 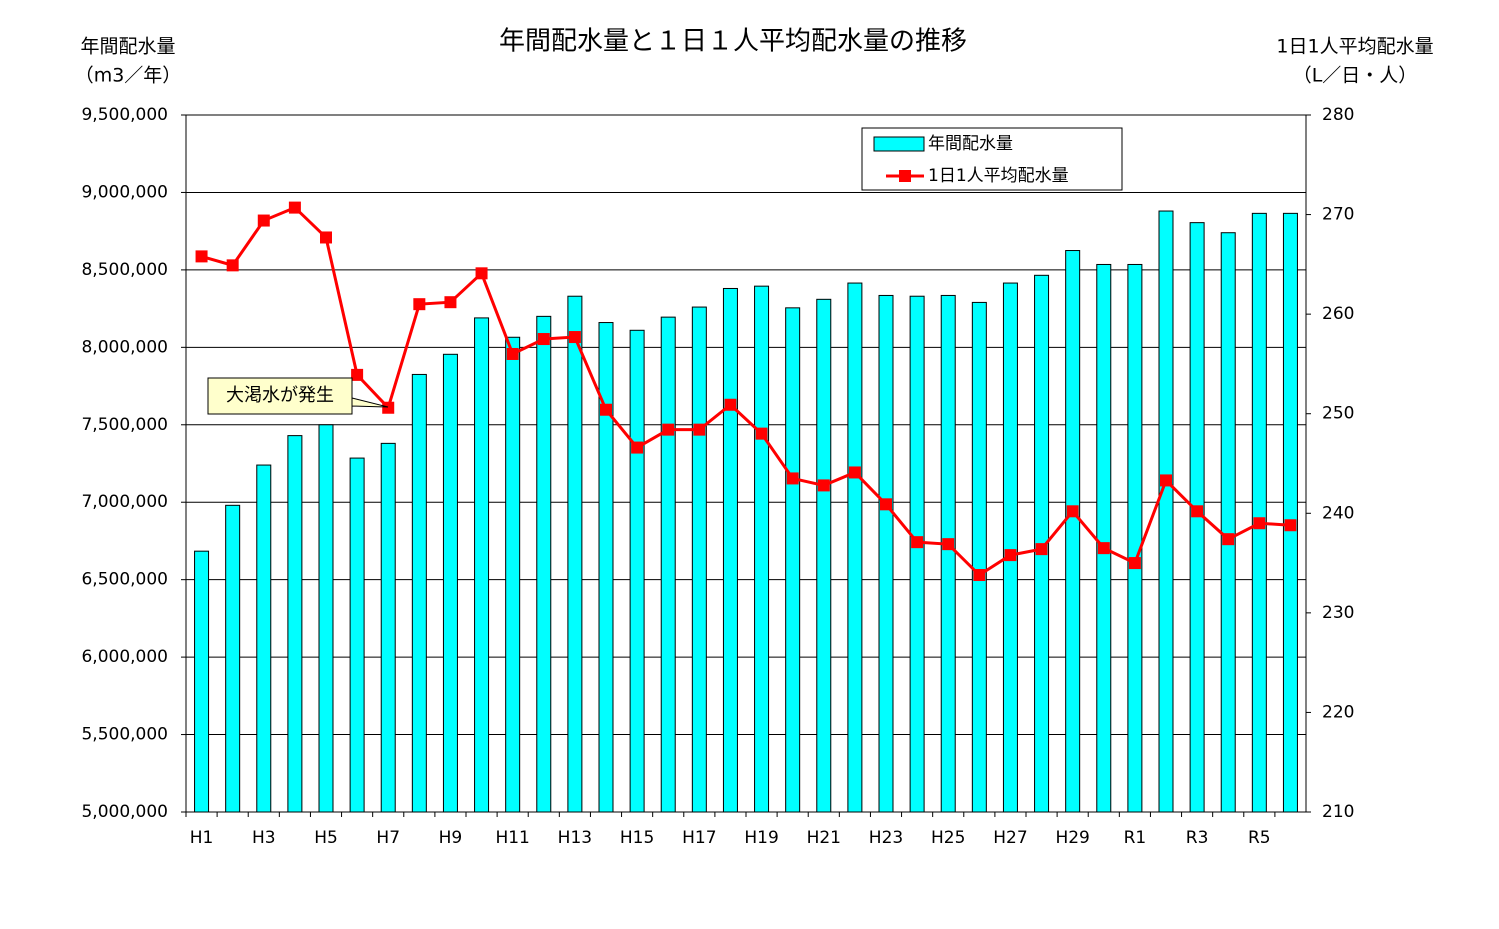 I want to click on x-tick-label: H23, so click(x=886, y=838).